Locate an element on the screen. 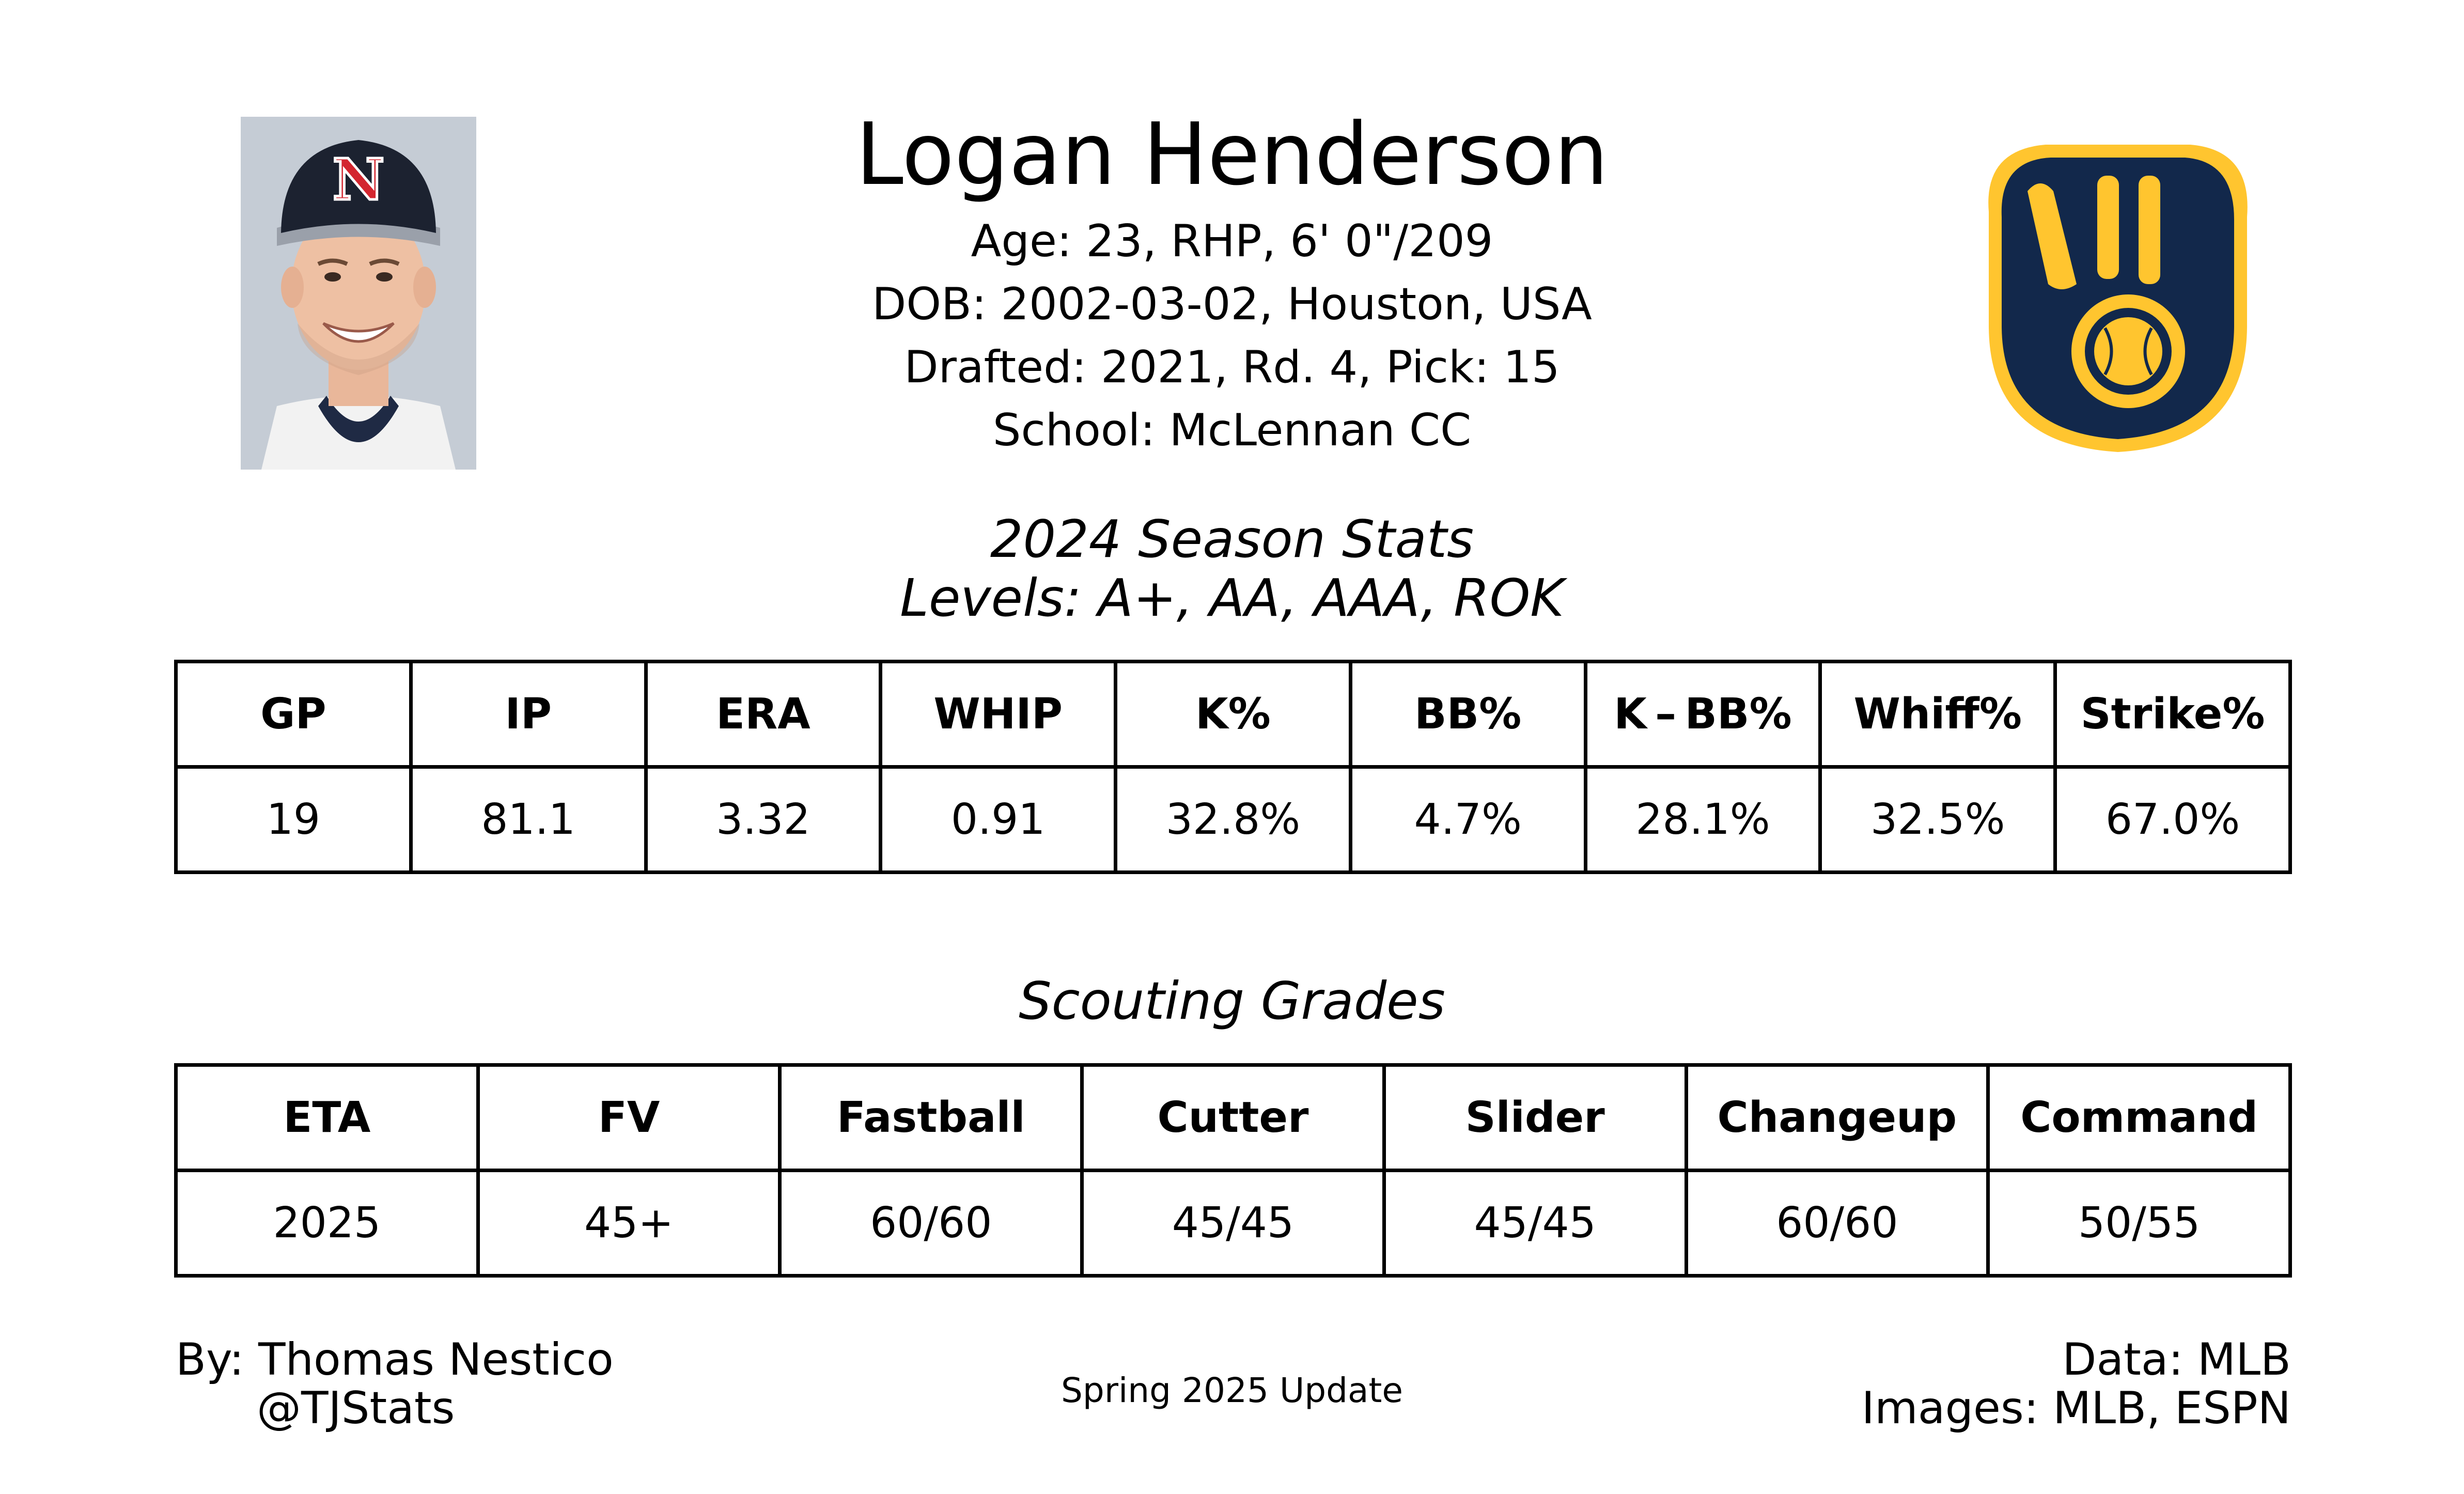  player-headshot-image: N is located at coordinates (358, 294).